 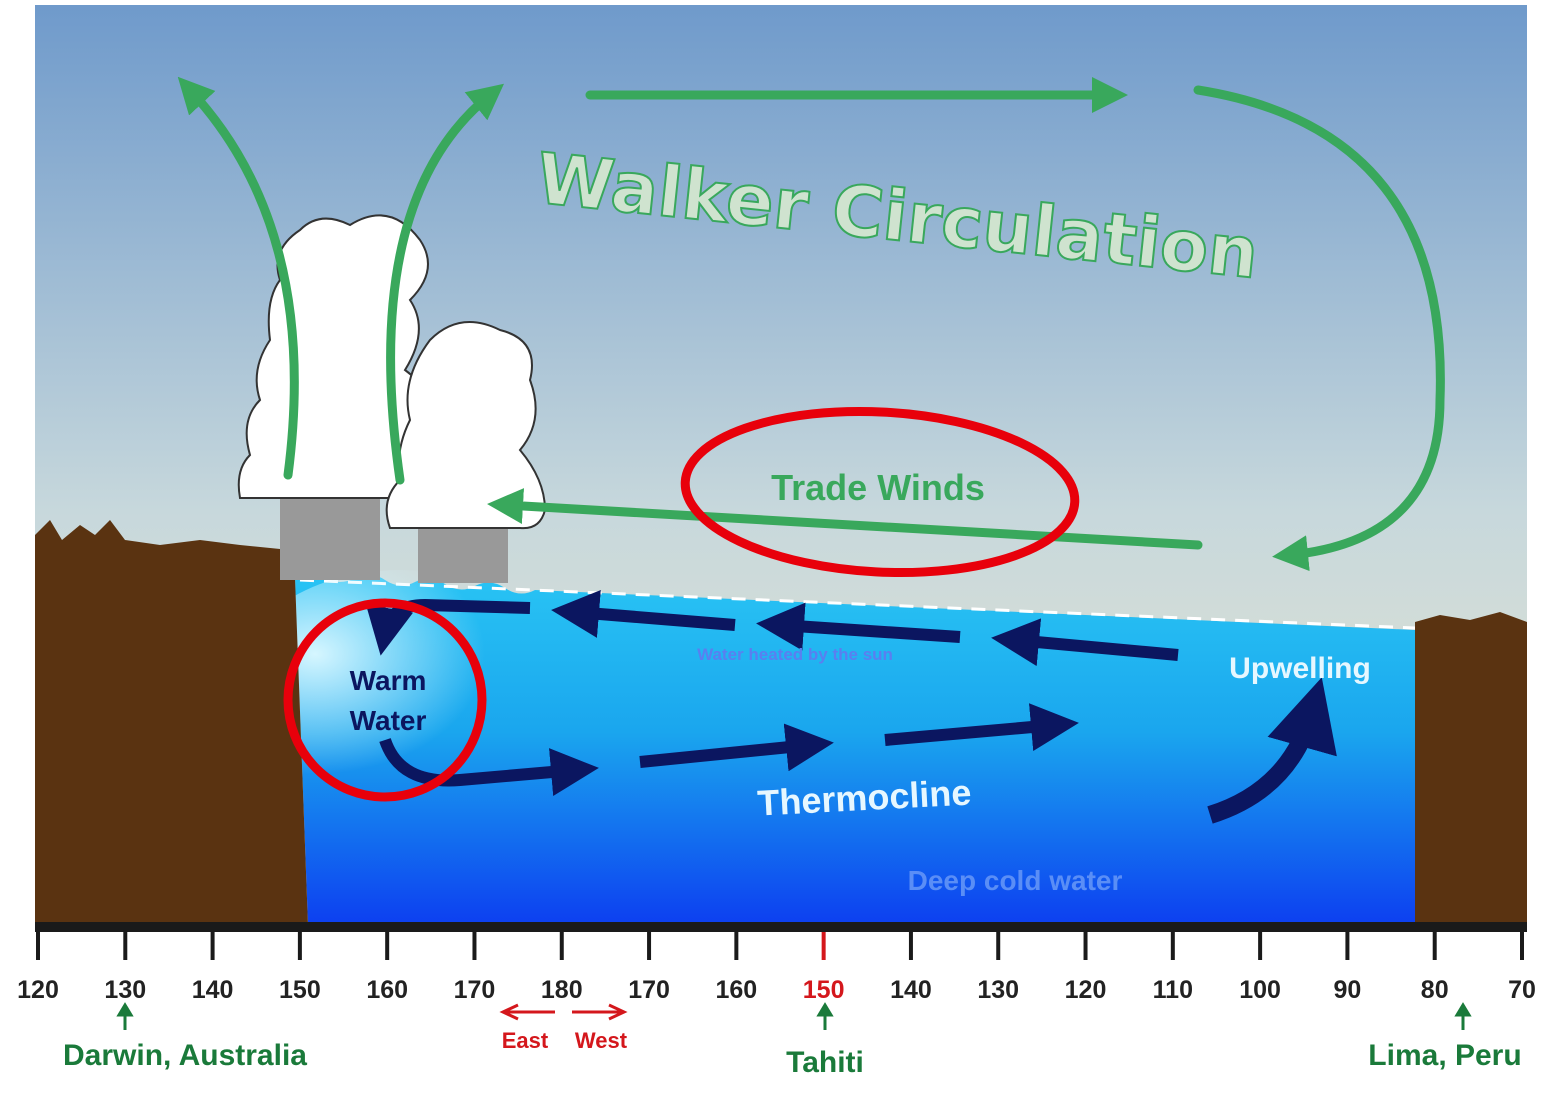 I want to click on label: Trade Winds, so click(x=878, y=487).